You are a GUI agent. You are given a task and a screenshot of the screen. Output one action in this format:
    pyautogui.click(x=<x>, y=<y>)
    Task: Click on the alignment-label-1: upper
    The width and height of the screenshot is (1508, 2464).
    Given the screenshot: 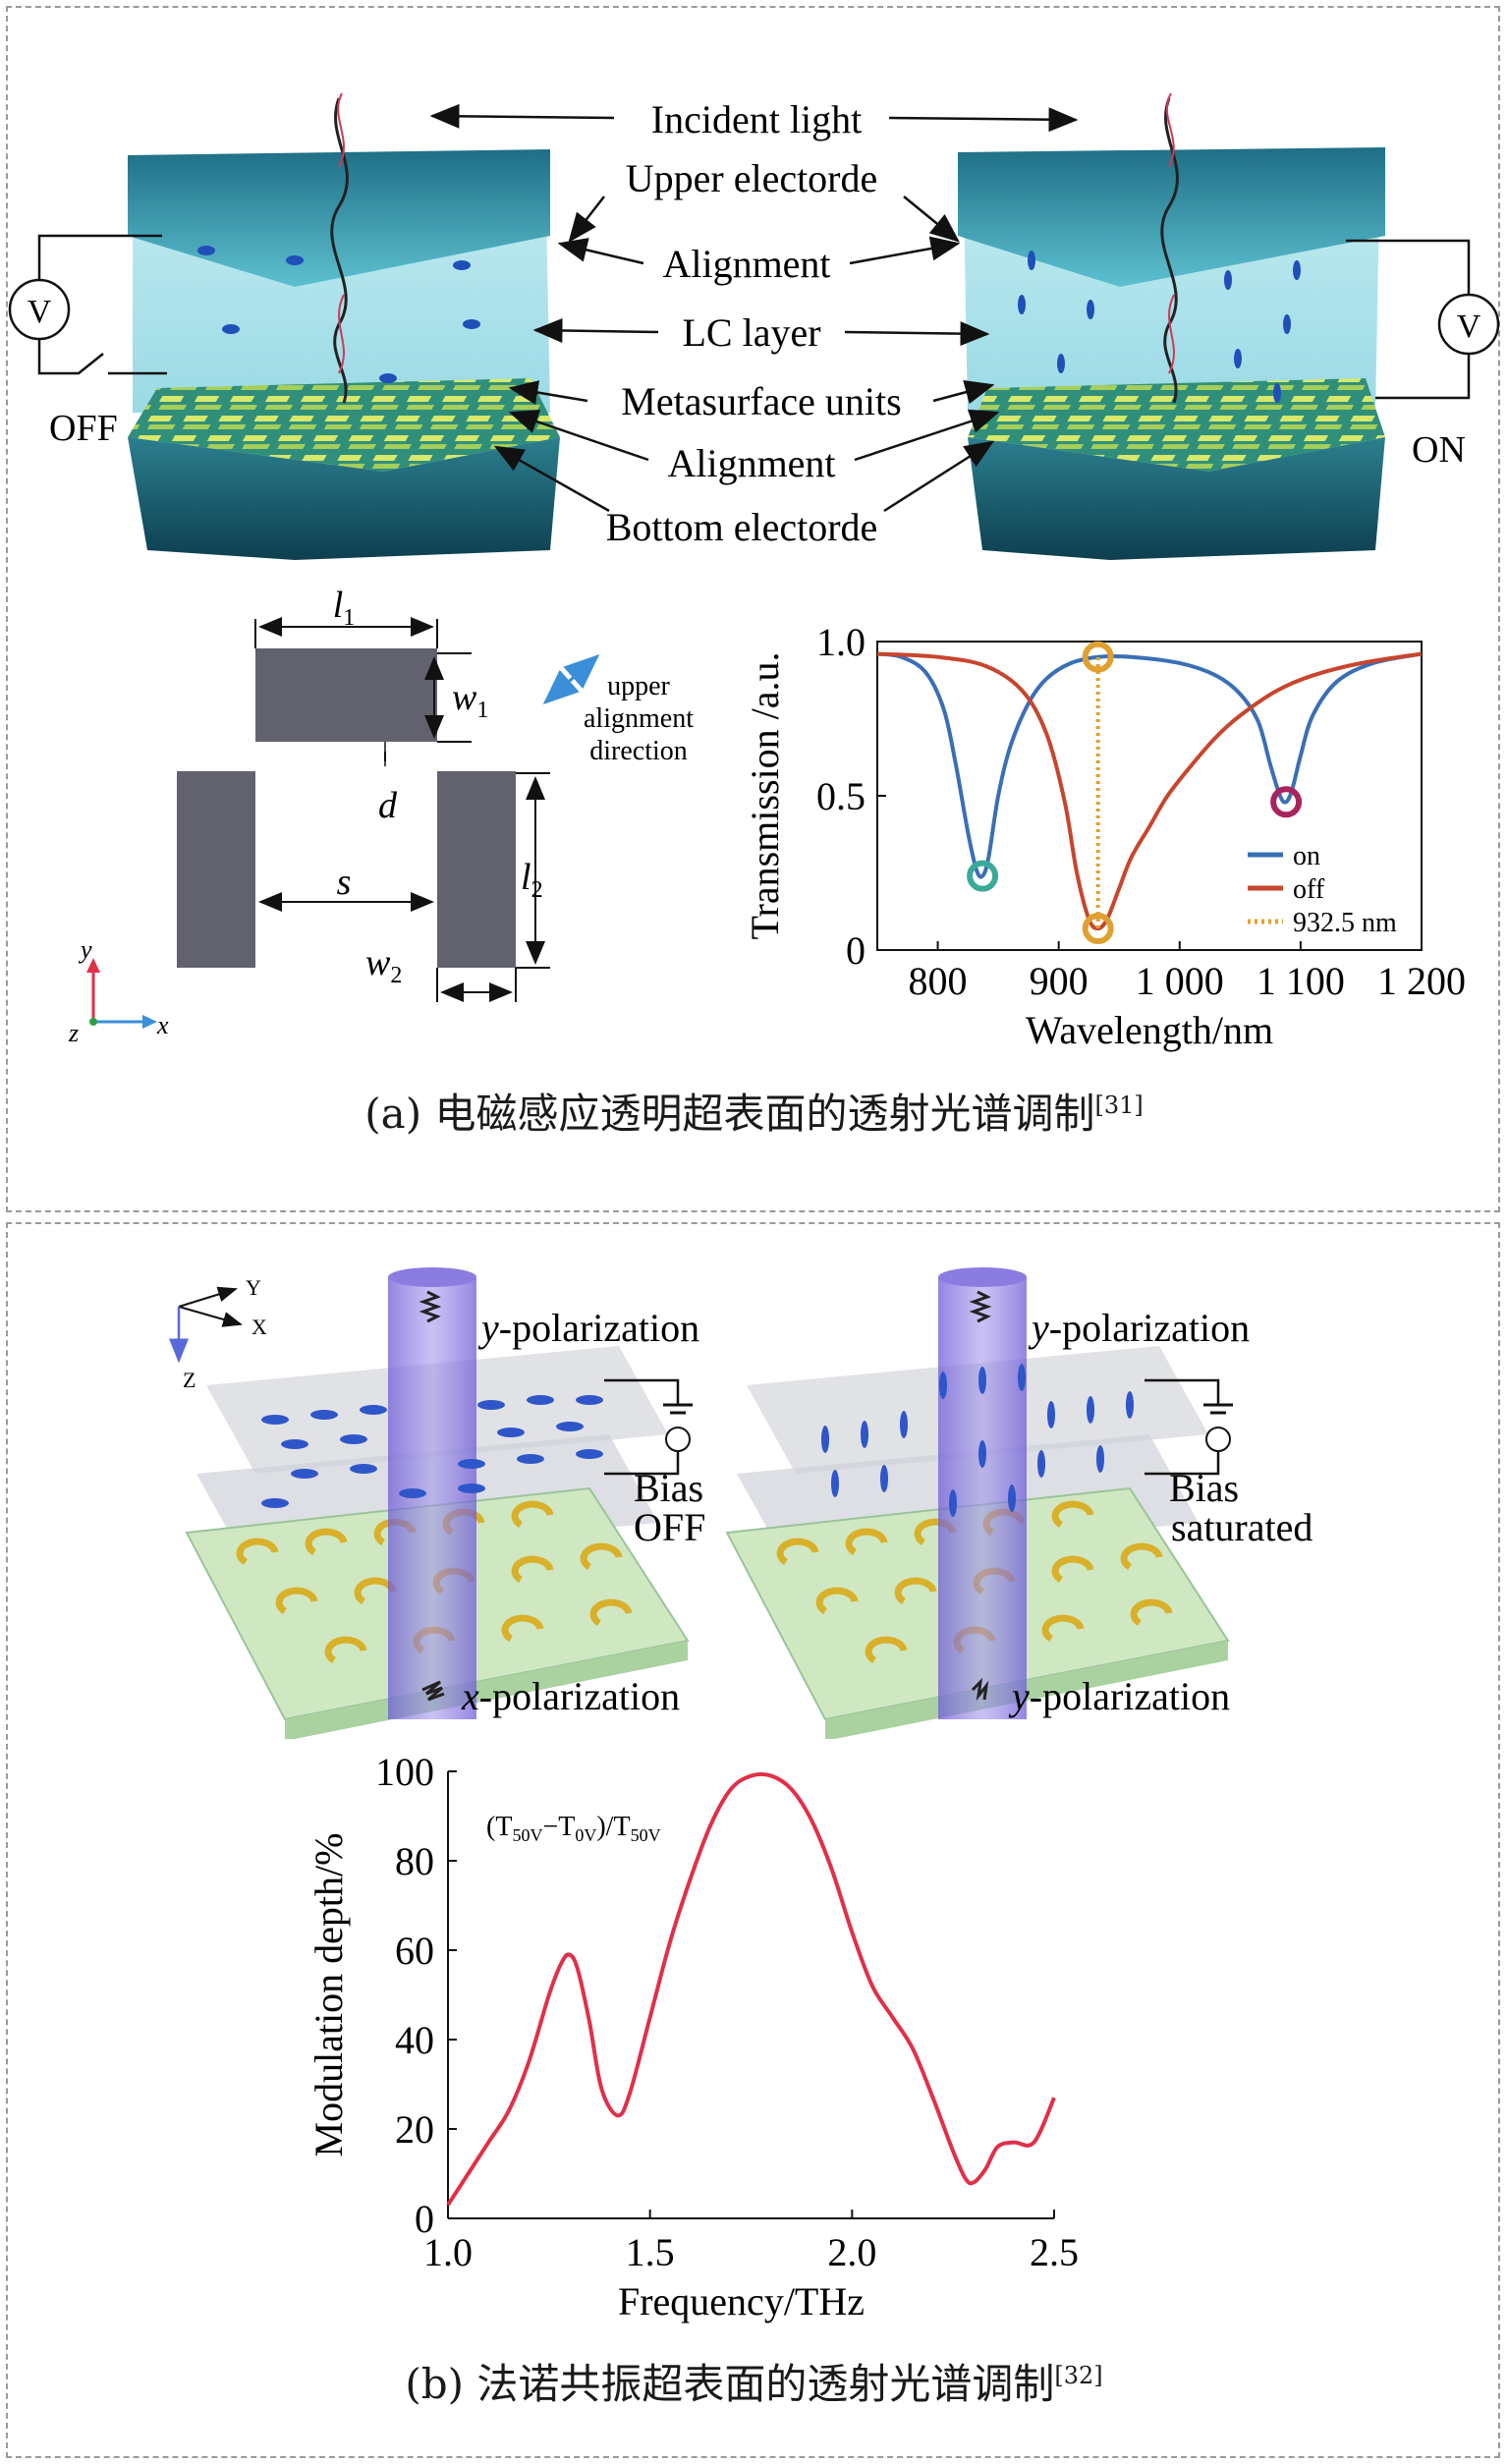 What is the action you would take?
    pyautogui.click(x=638, y=686)
    